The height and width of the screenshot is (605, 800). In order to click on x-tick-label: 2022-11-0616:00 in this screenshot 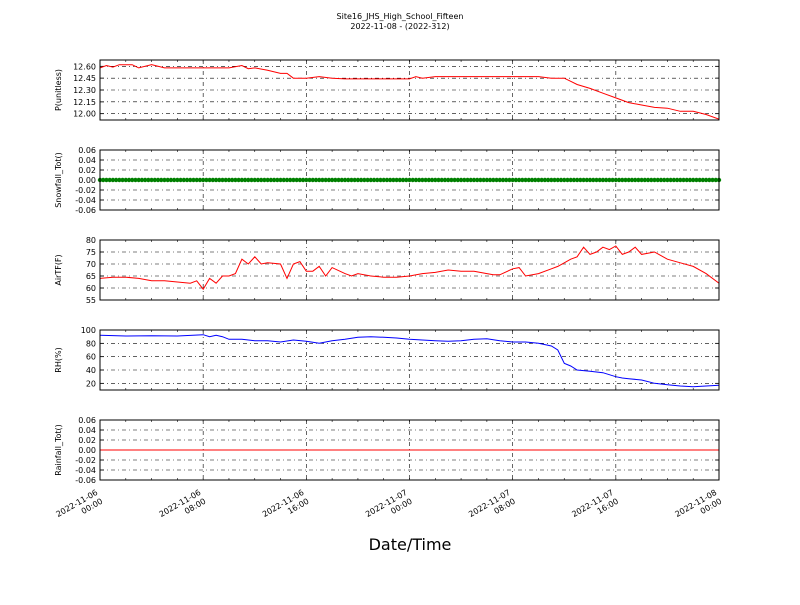, I will do `click(286, 508)`.